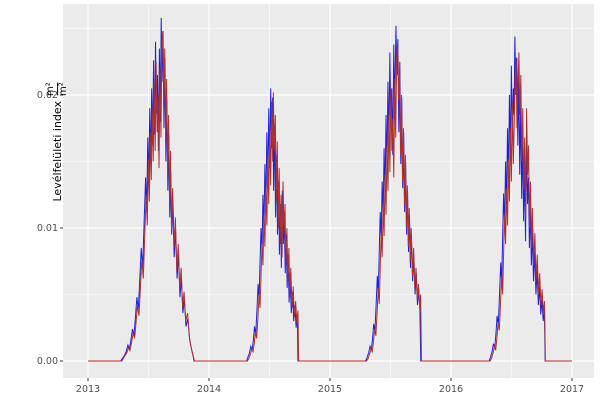 This screenshot has width=600, height=400. I want to click on unit-denominator: m², so click(64, 89).